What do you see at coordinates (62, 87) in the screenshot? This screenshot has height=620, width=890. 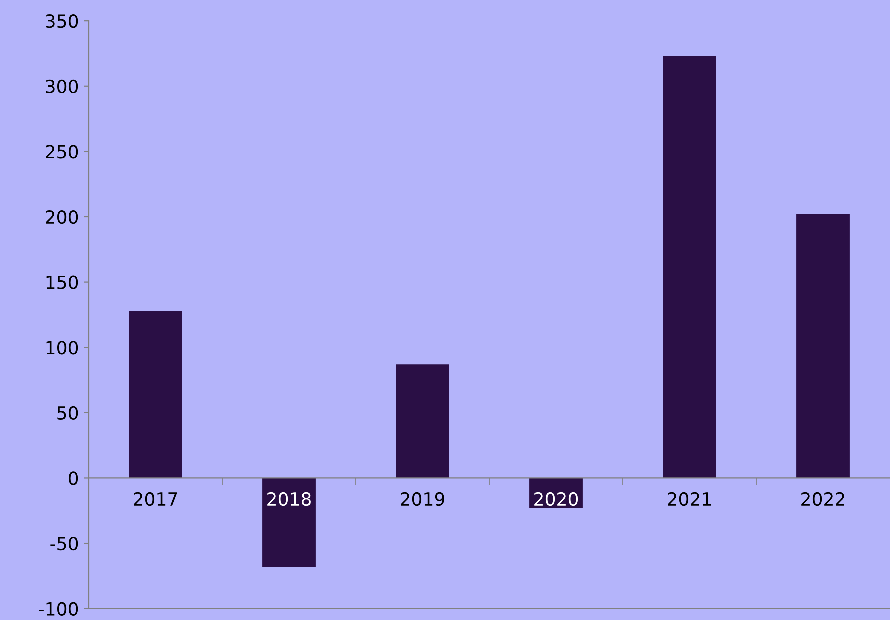 I see `y-tick-label: 300` at bounding box center [62, 87].